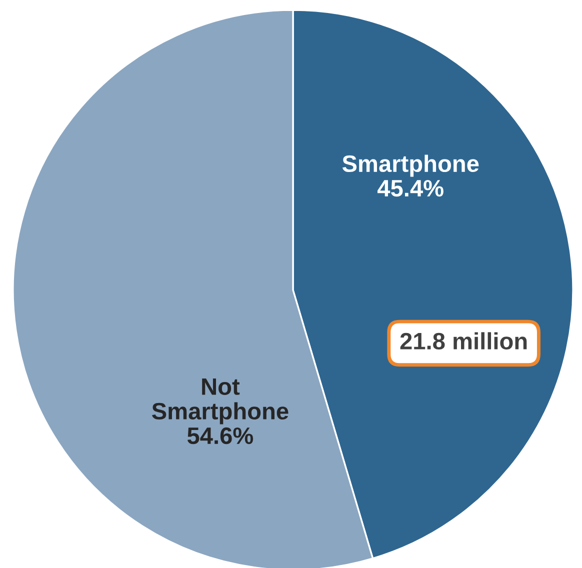 The image size is (582, 568). Describe the element at coordinates (220, 401) in the screenshot. I see `slice-label: Not Smartphone` at that location.